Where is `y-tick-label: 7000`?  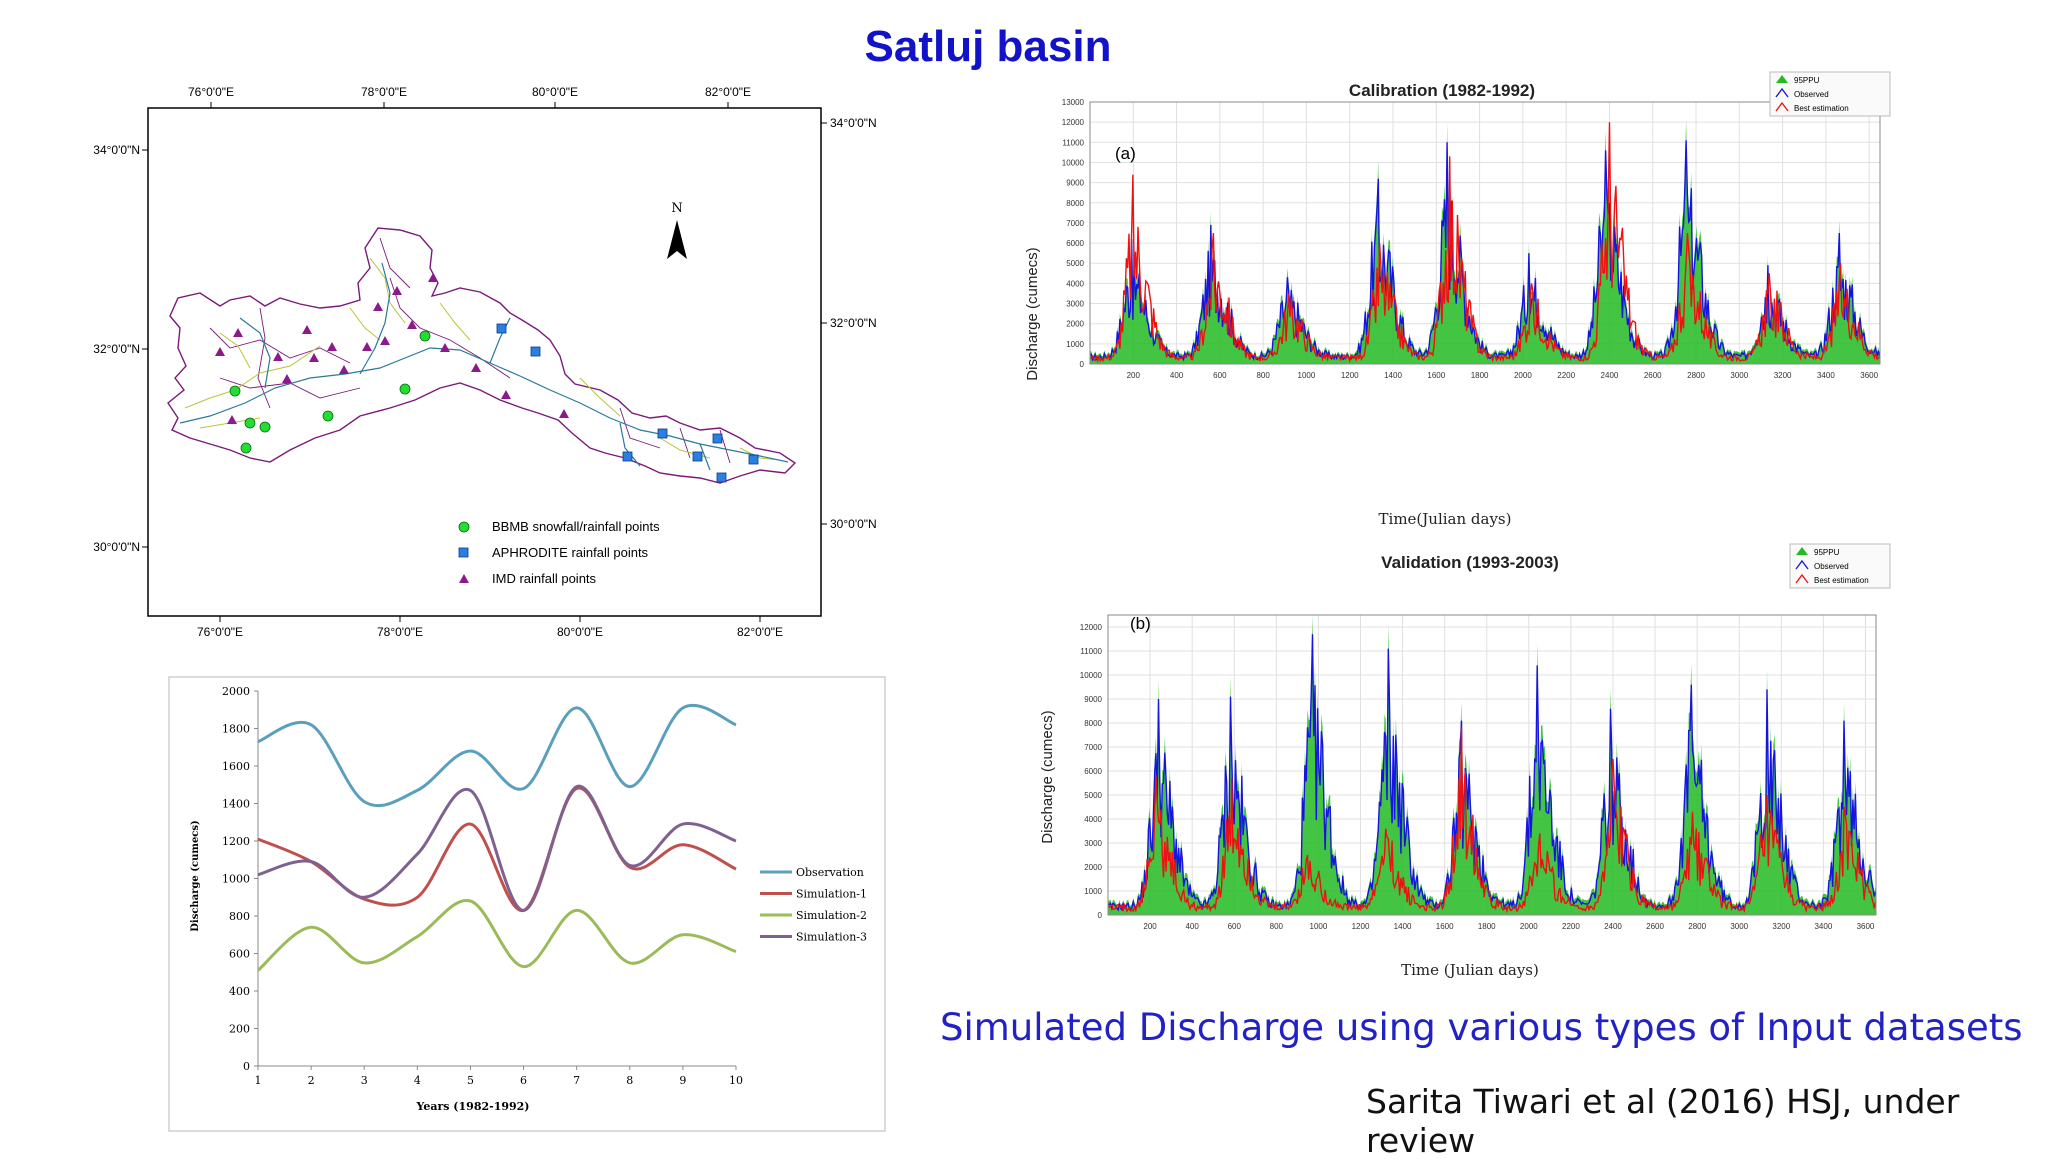
y-tick-label: 7000 is located at coordinates (1093, 747).